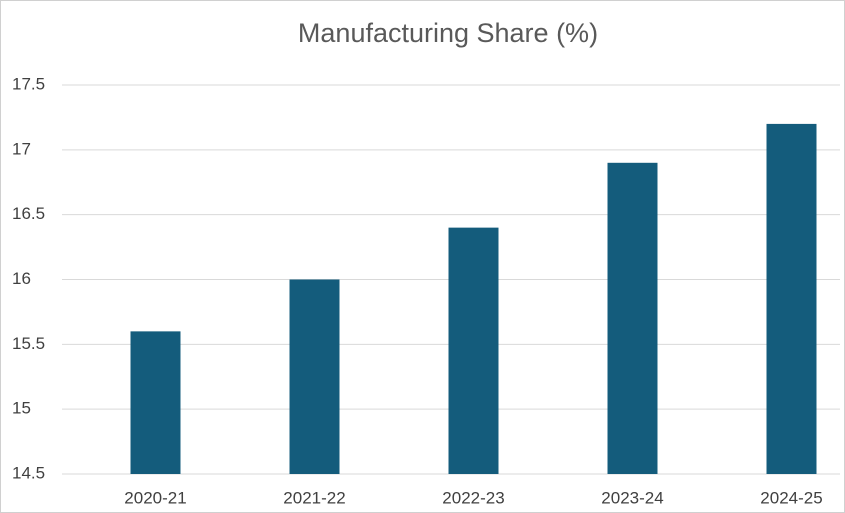 The width and height of the screenshot is (845, 513). Describe the element at coordinates (473, 497) in the screenshot. I see `x-tick-label: 2022-23` at that location.